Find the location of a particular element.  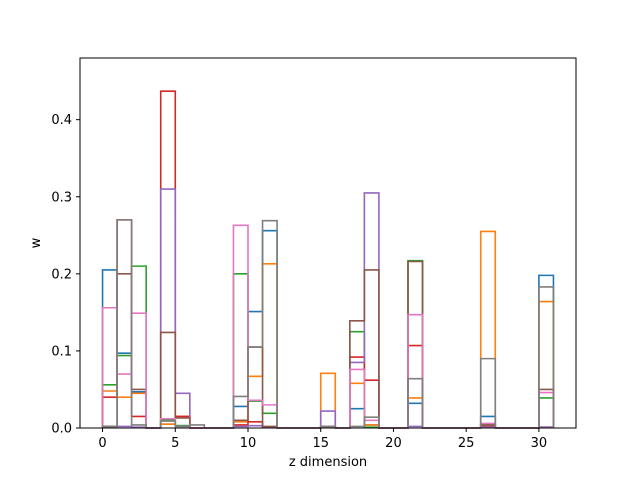

y-tick-label: 0.3 is located at coordinates (61, 197).